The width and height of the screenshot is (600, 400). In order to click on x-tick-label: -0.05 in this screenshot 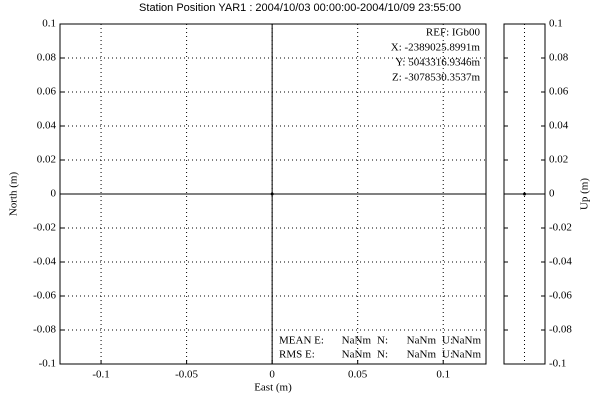, I will do `click(186, 375)`.